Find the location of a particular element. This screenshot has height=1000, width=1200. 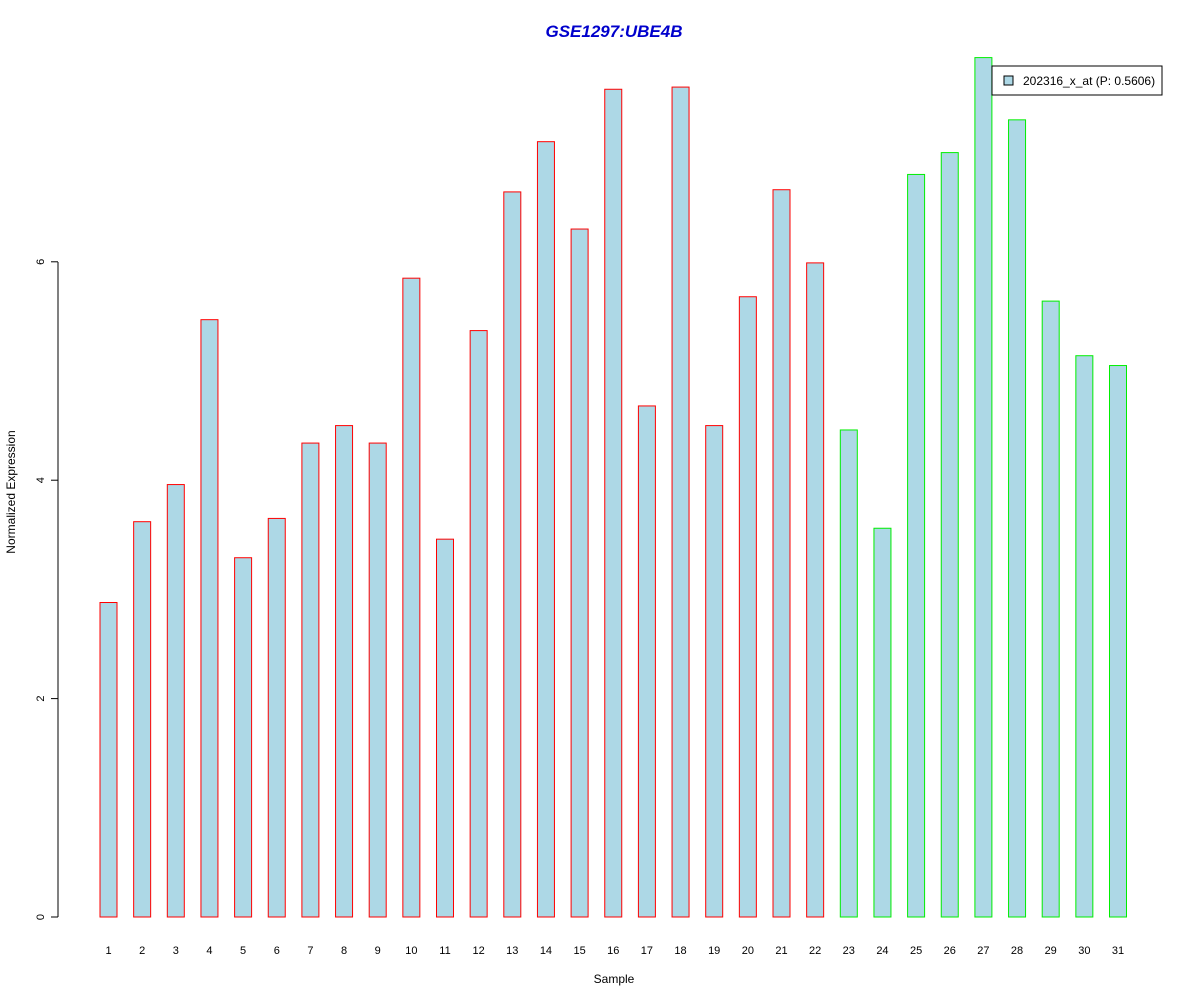

x-tick-label: 12 is located at coordinates (479, 951).